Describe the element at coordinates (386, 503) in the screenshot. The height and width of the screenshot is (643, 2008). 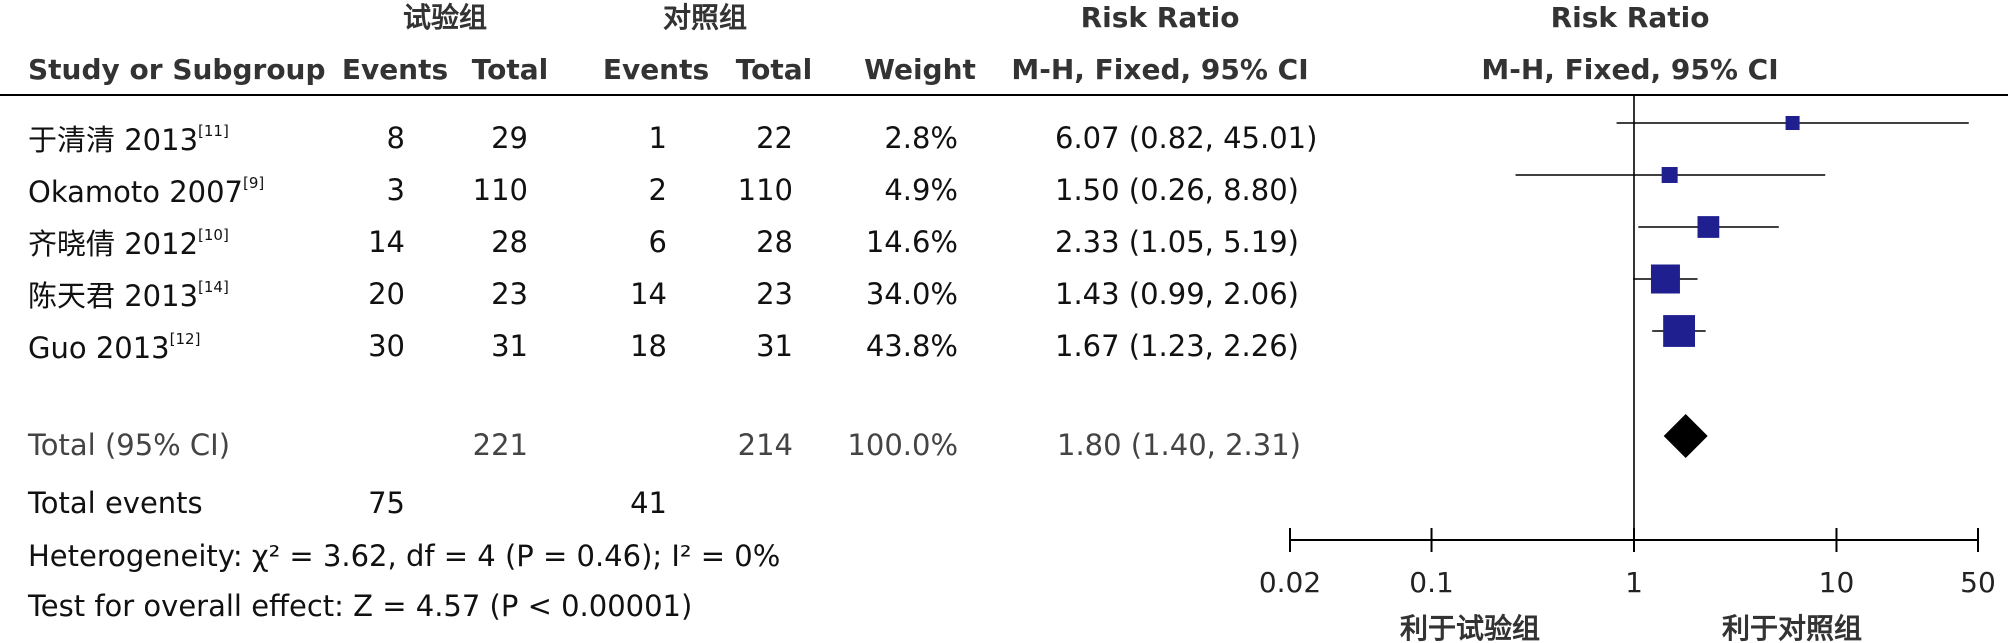
I see `total-events1: 75` at that location.